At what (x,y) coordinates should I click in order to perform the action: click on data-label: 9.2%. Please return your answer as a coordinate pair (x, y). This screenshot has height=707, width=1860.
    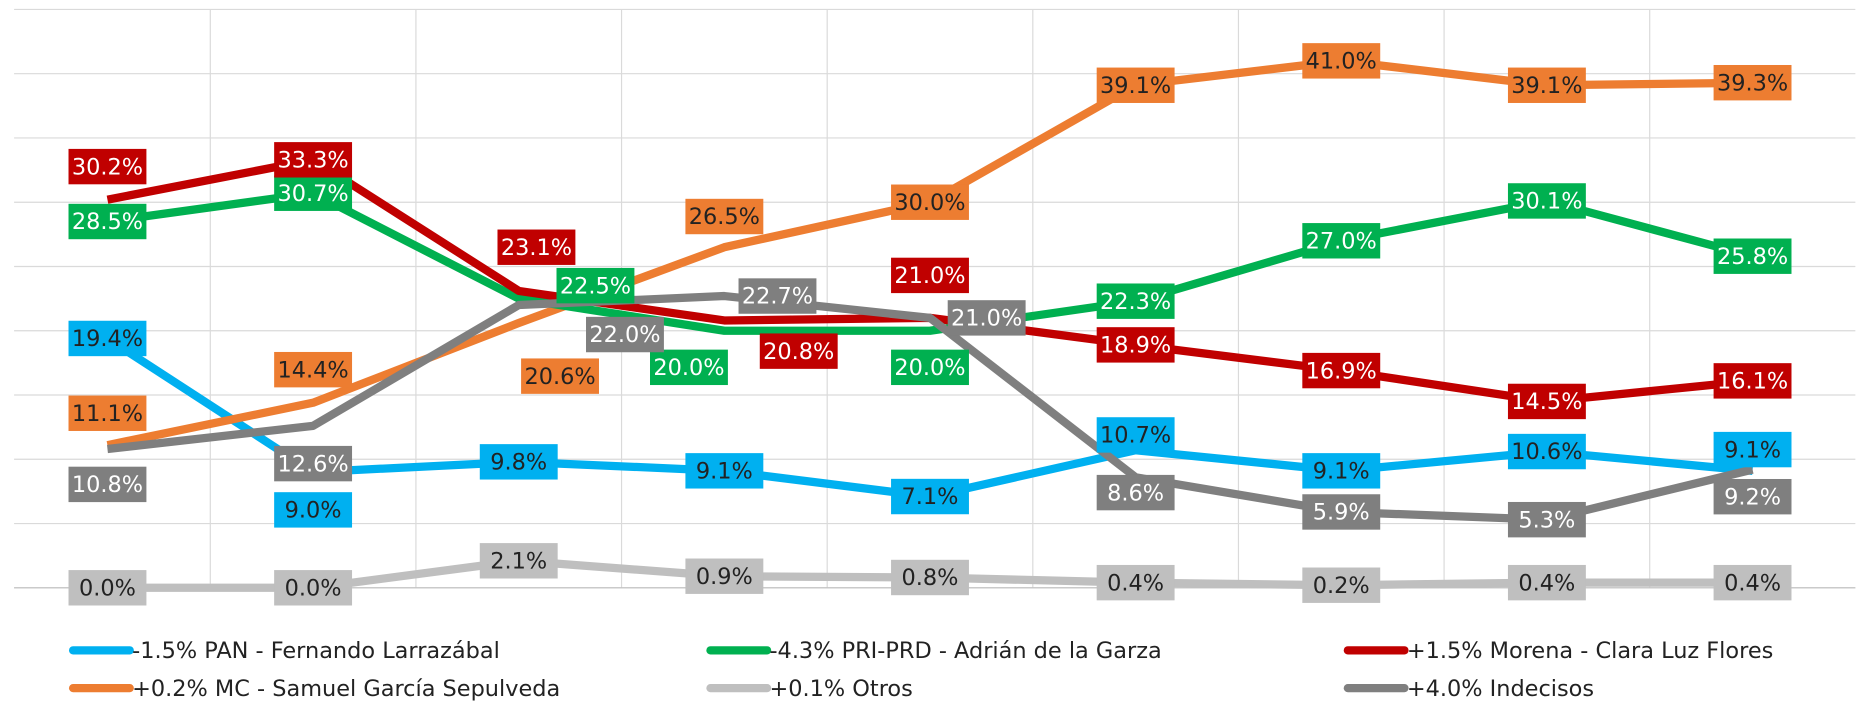
    Looking at the image, I should click on (1752, 496).